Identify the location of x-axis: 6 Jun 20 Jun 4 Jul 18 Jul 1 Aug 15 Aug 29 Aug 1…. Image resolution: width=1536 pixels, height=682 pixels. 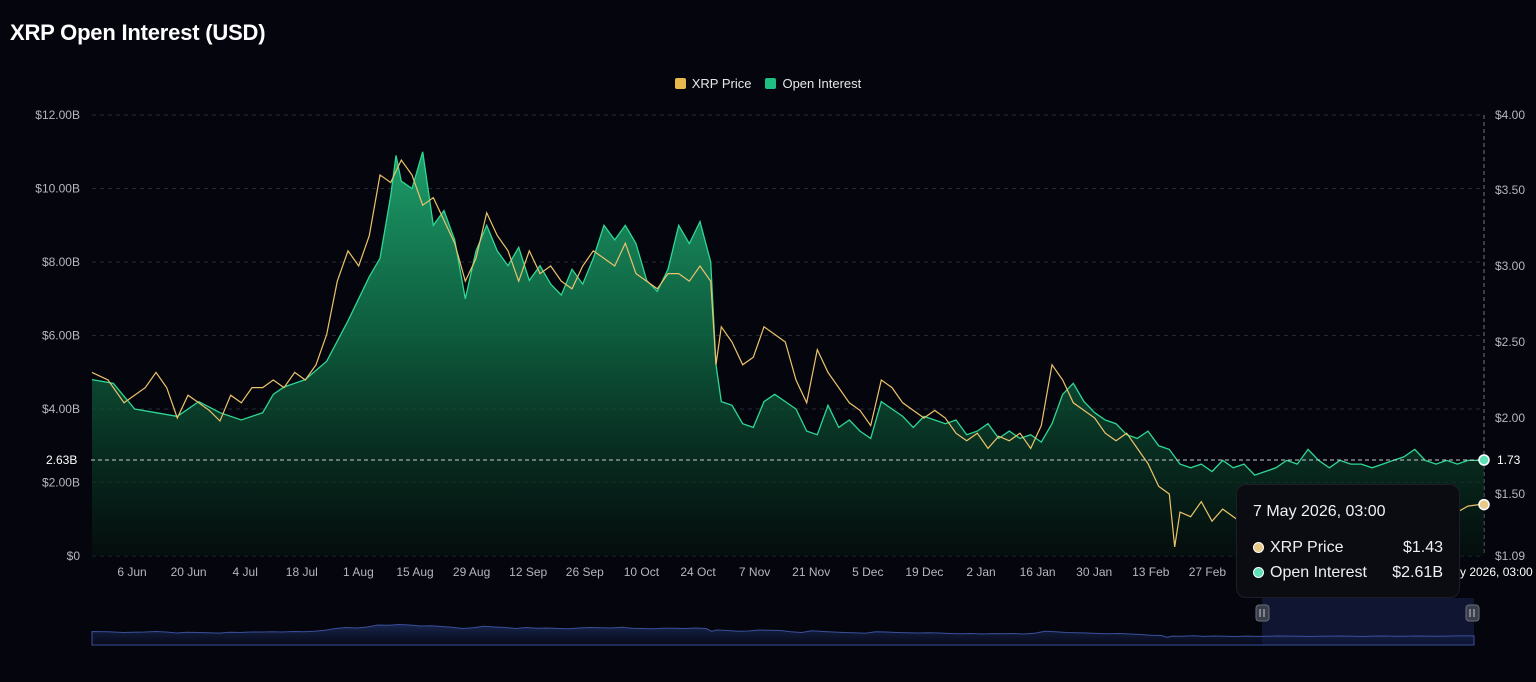
(671, 572).